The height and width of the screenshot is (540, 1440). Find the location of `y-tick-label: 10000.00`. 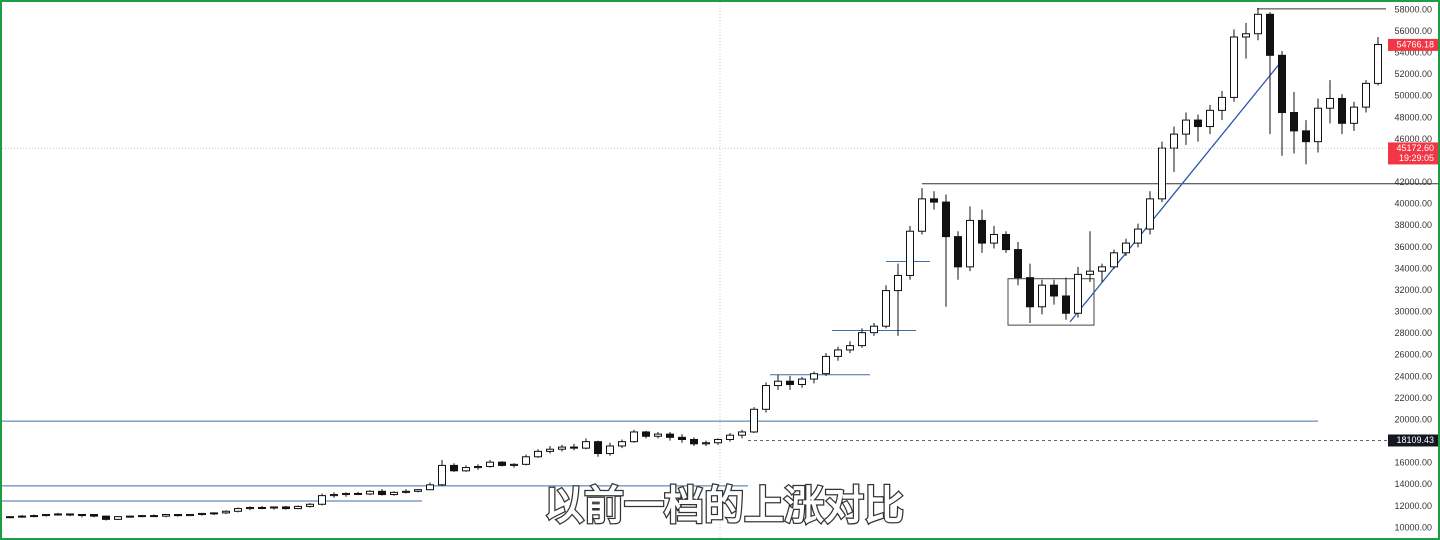

y-tick-label: 10000.00 is located at coordinates (1413, 527).